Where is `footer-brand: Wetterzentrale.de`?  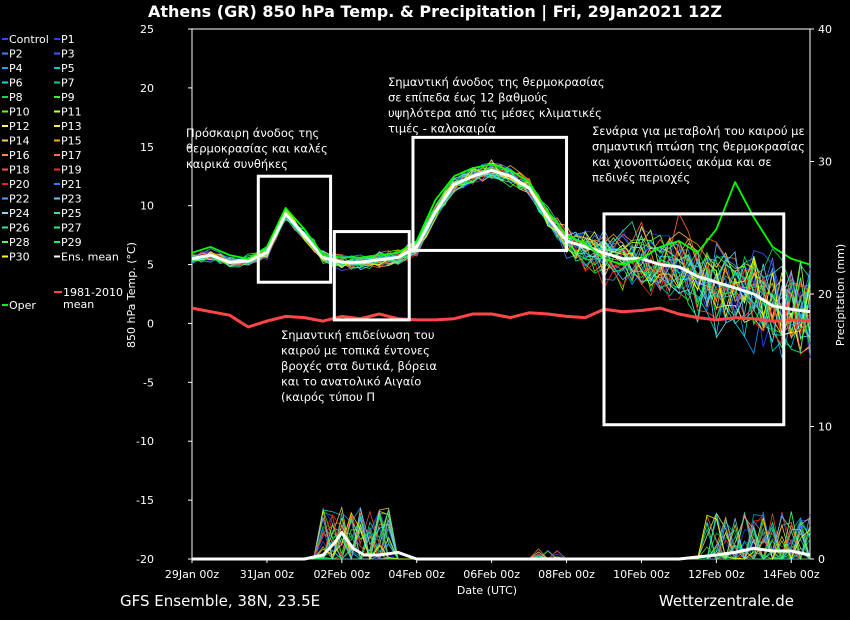 footer-brand: Wetterzentrale.de is located at coordinates (726, 601).